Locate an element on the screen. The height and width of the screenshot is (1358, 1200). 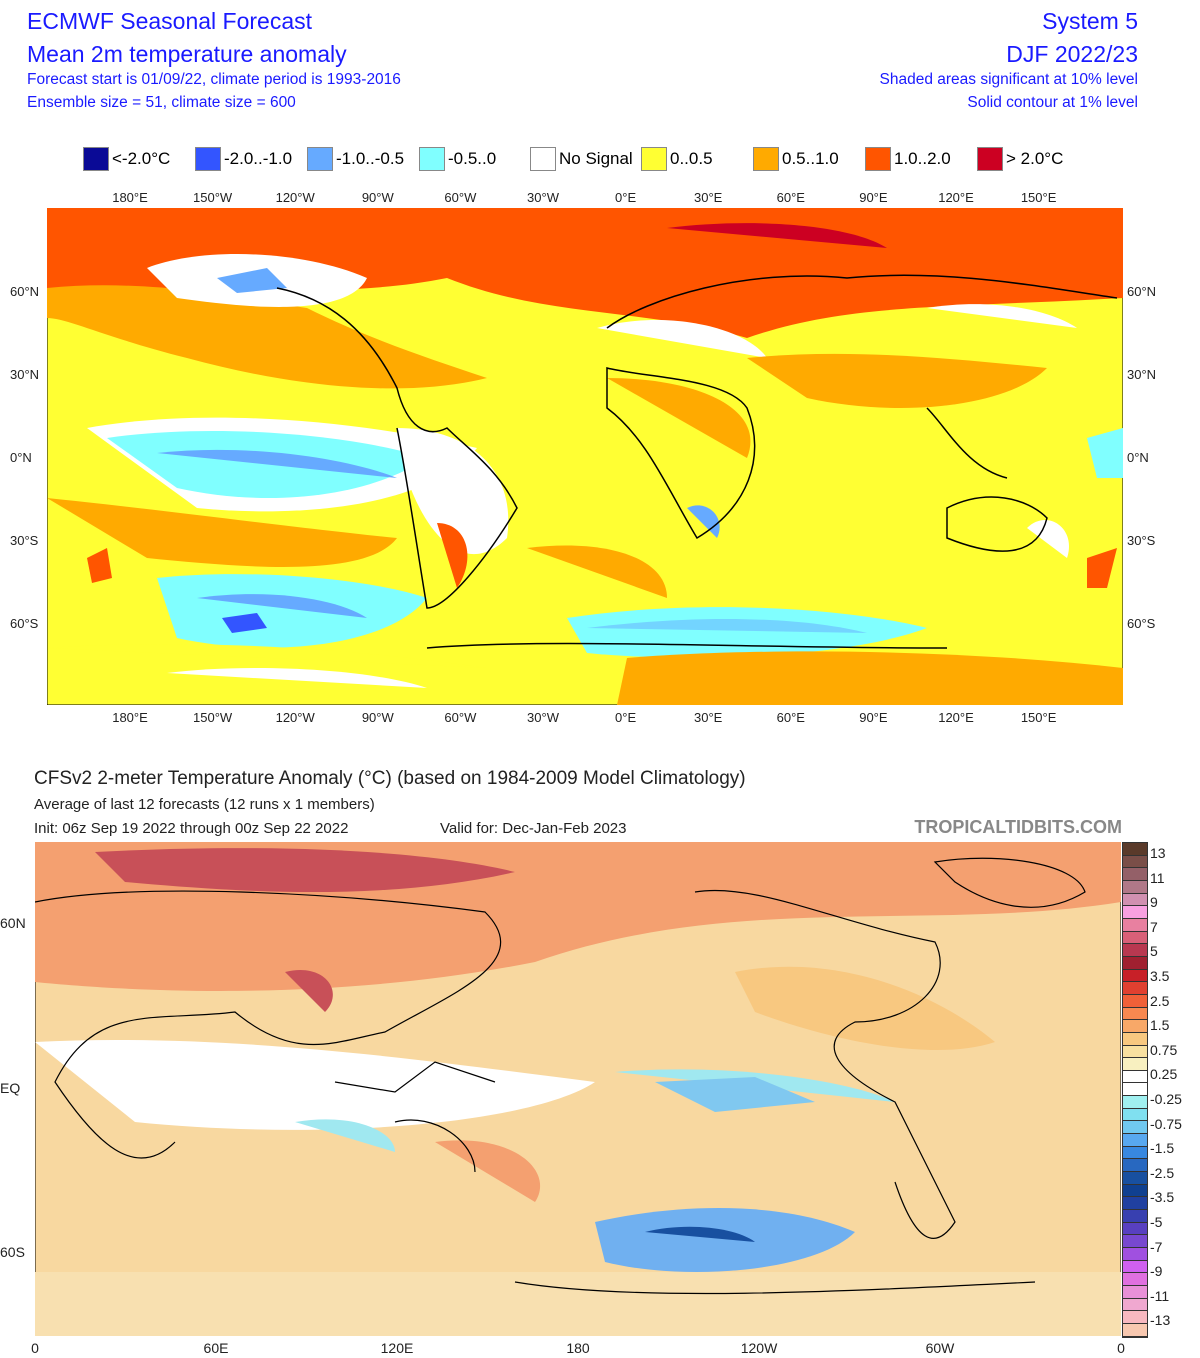
legend-item: -1.0..-0.5 is located at coordinates (355, 159).